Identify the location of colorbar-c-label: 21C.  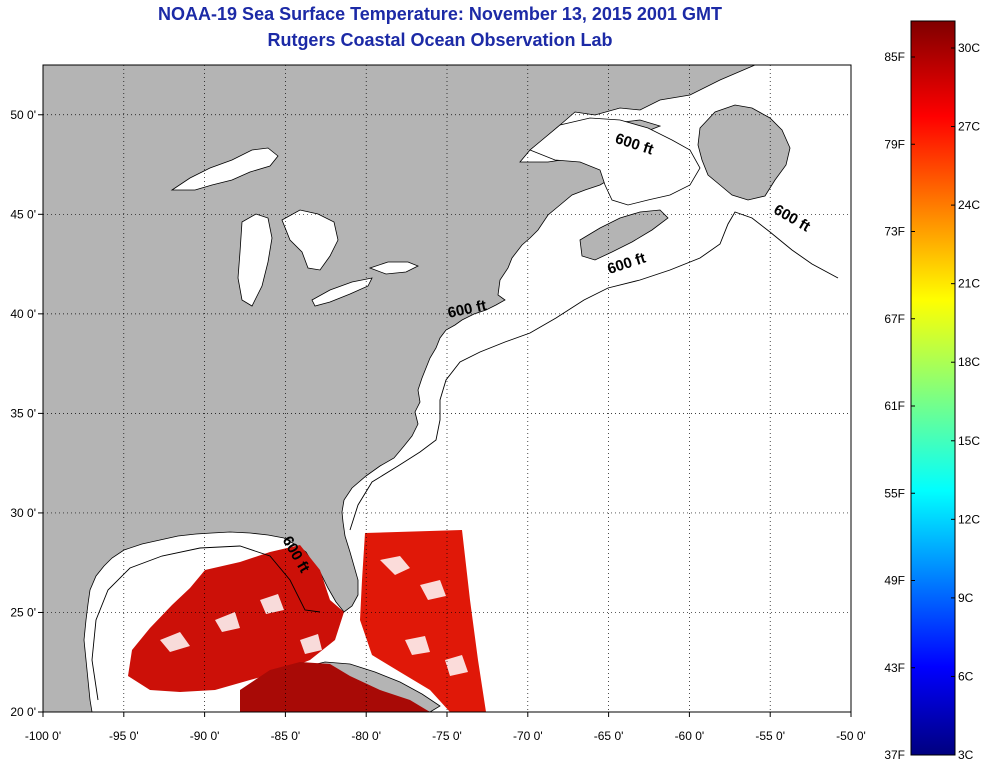
(969, 284).